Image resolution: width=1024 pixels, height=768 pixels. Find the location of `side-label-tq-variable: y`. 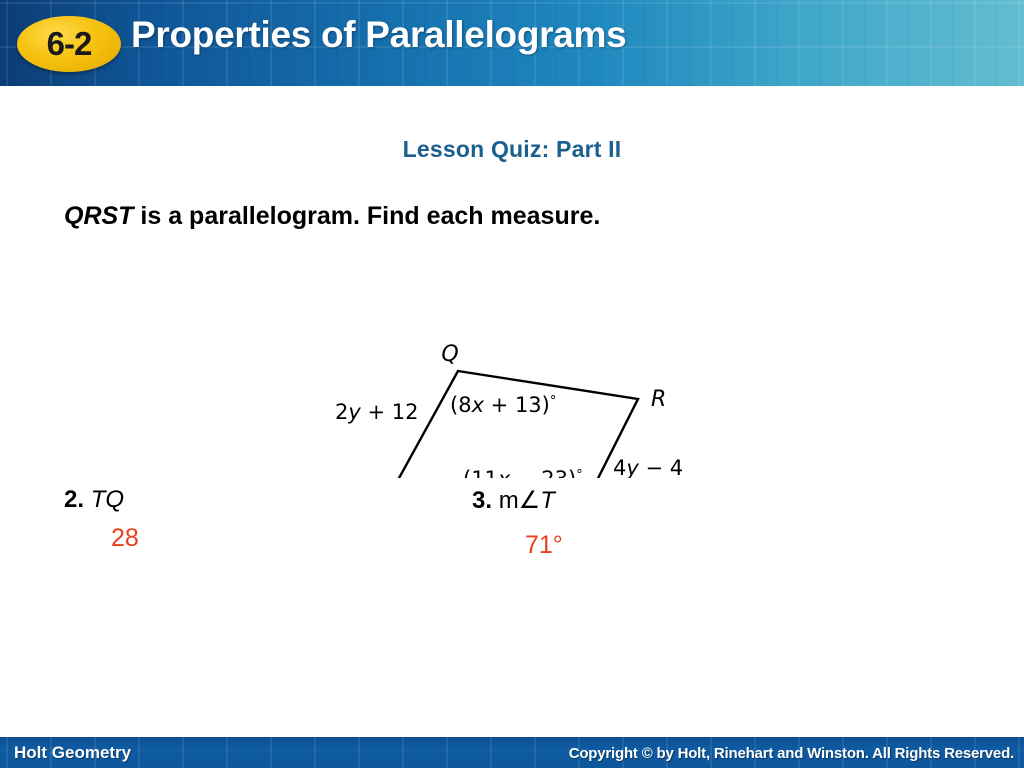

side-label-tq-variable: y is located at coordinates (354, 412).